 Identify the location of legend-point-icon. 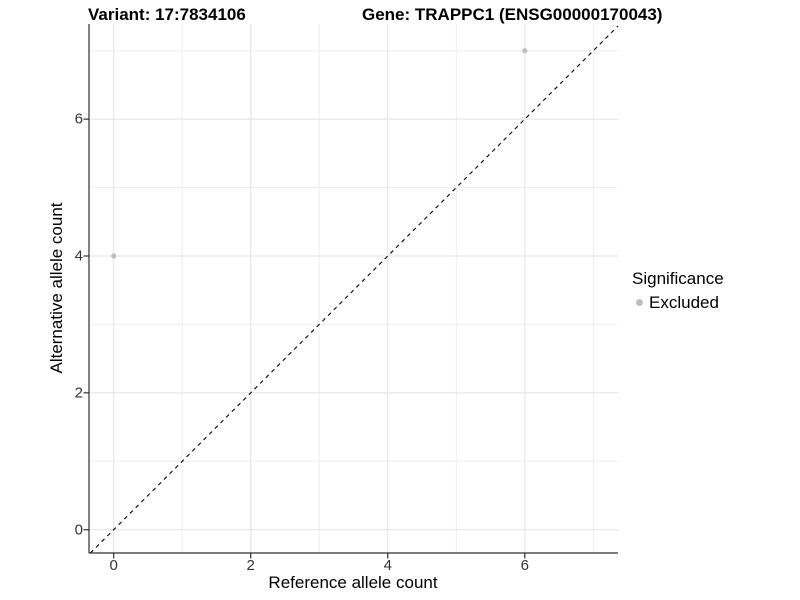
(639, 302).